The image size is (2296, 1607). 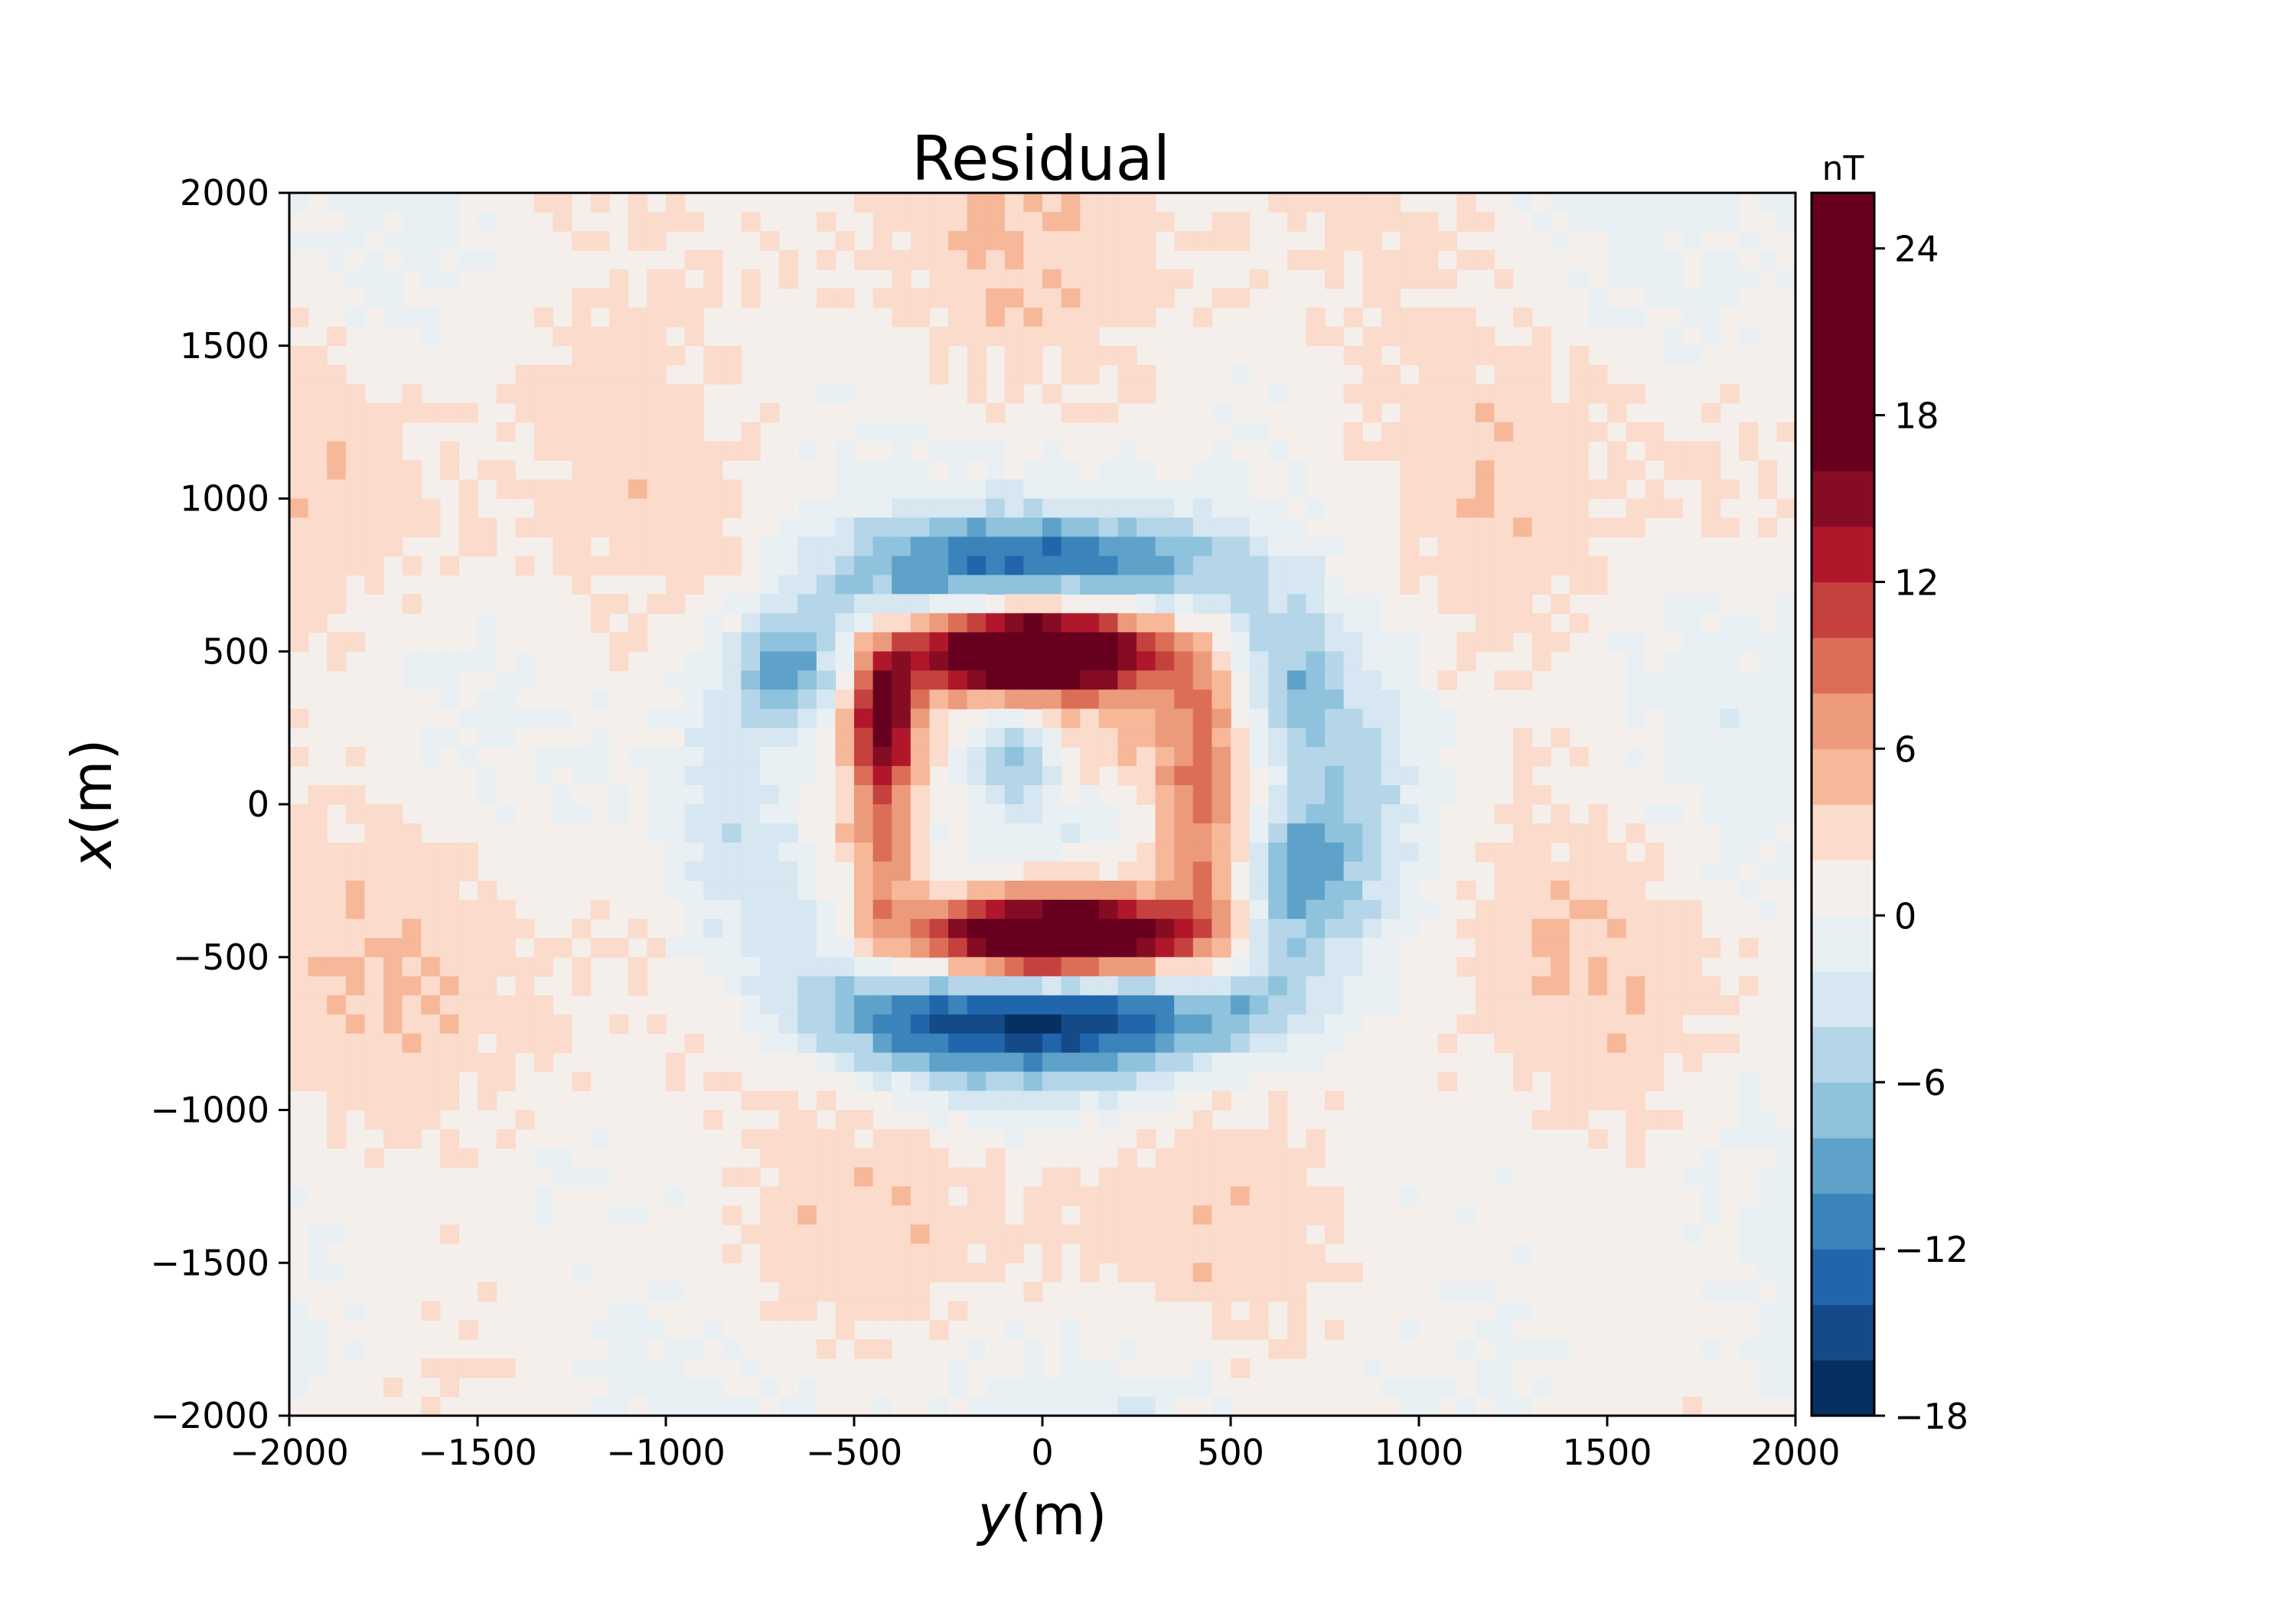 What do you see at coordinates (477, 1452) in the screenshot?
I see `x-tick-label: −1500` at bounding box center [477, 1452].